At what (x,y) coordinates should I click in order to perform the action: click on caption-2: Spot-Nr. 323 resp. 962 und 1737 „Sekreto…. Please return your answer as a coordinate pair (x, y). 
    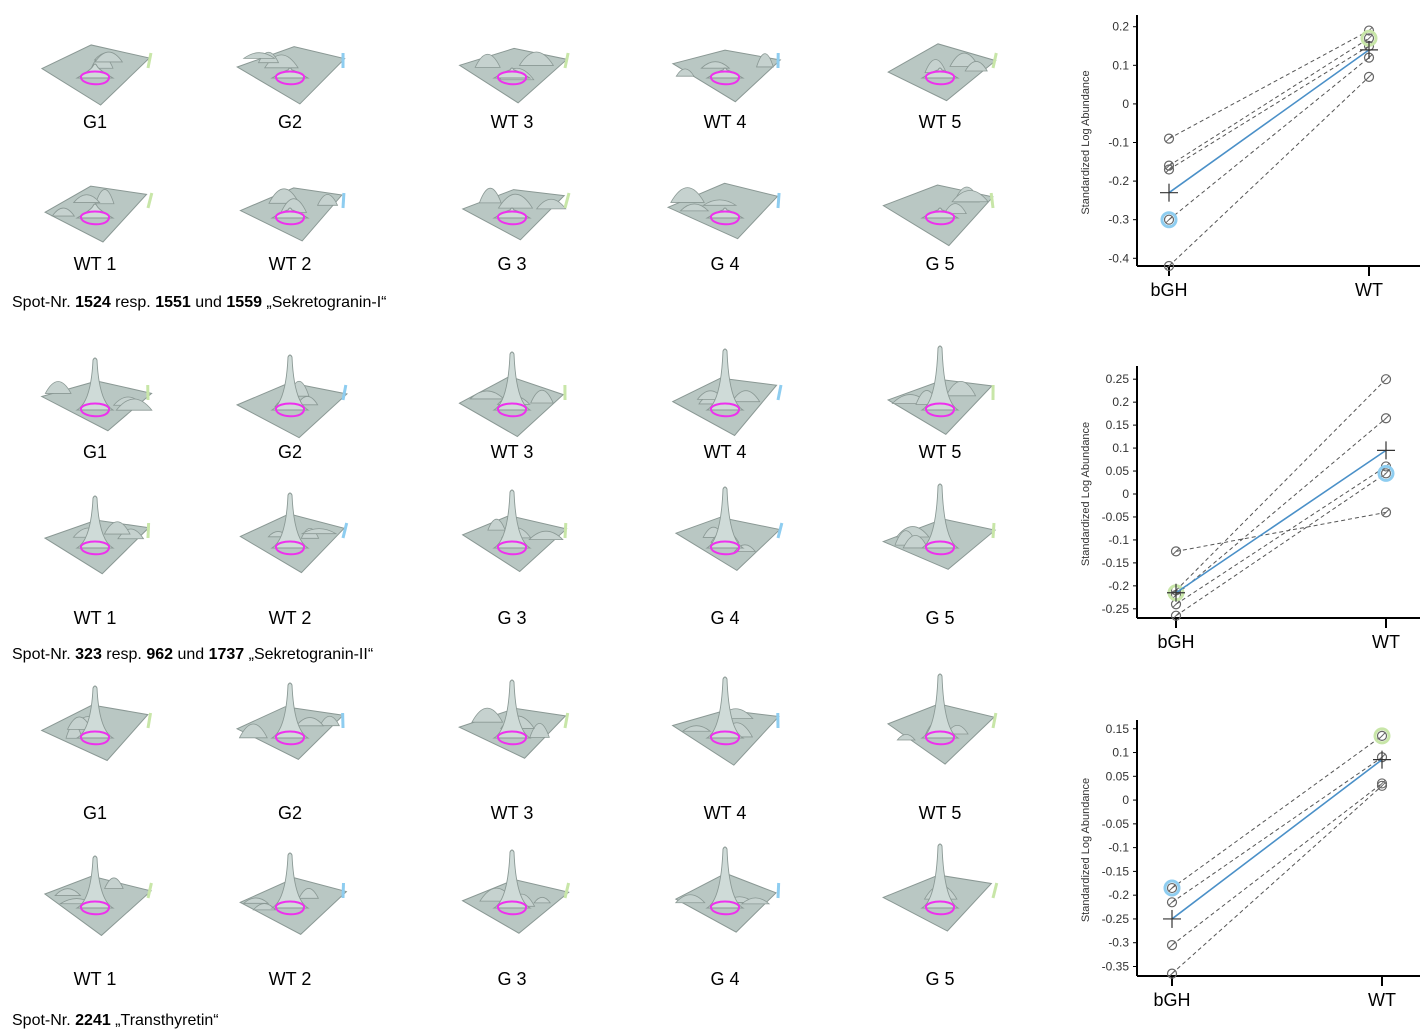
    Looking at the image, I should click on (193, 654).